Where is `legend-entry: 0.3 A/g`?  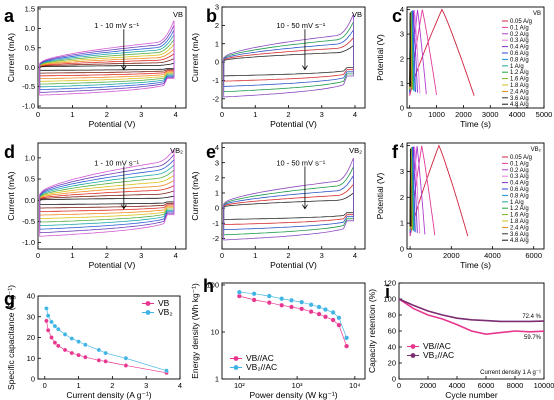 legend-entry: 0.3 A/g is located at coordinates (519, 41).